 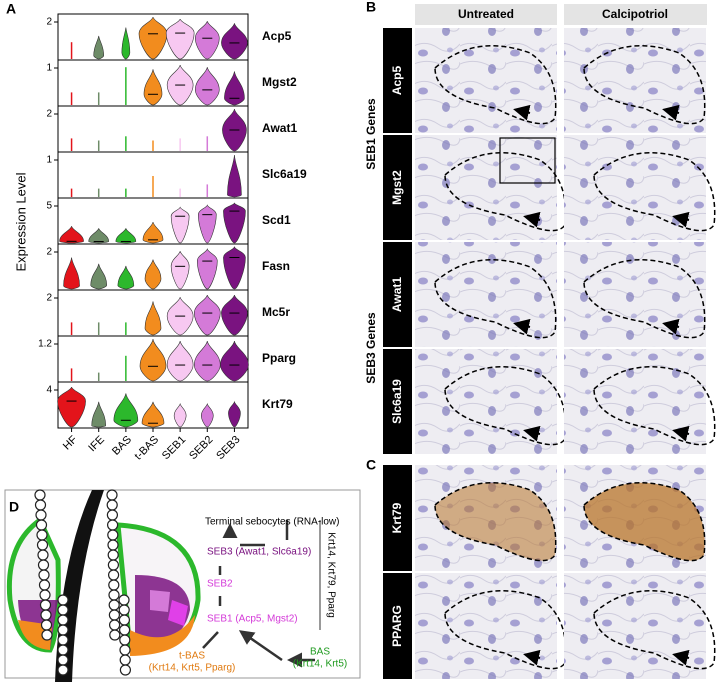 What do you see at coordinates (397, 187) in the screenshot?
I see `row-label: Mgst2` at bounding box center [397, 187].